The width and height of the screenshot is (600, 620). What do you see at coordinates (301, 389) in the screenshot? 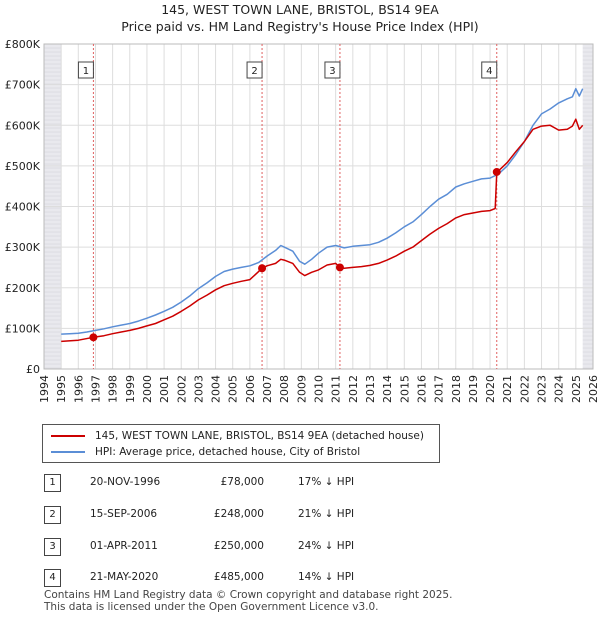
I see `x-tick-label: 2009` at bounding box center [301, 389].